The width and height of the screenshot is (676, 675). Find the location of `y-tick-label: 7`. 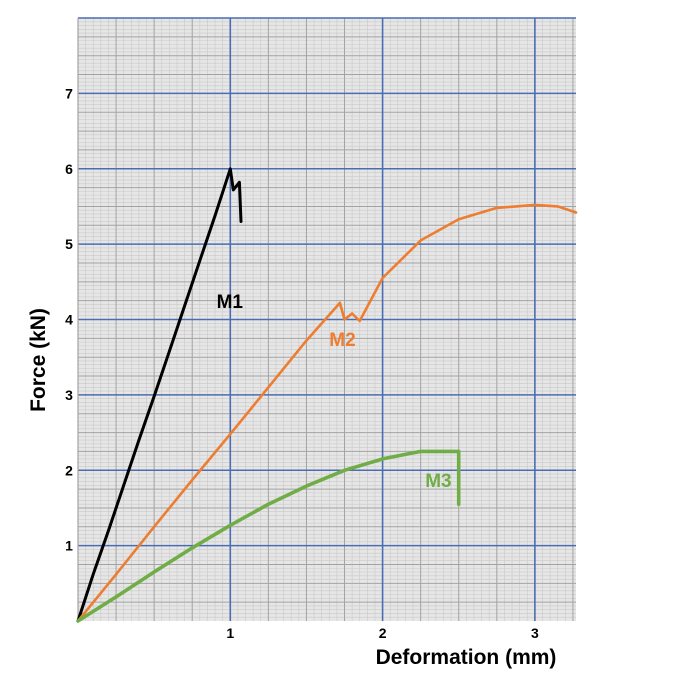

y-tick-label: 7 is located at coordinates (69, 93).